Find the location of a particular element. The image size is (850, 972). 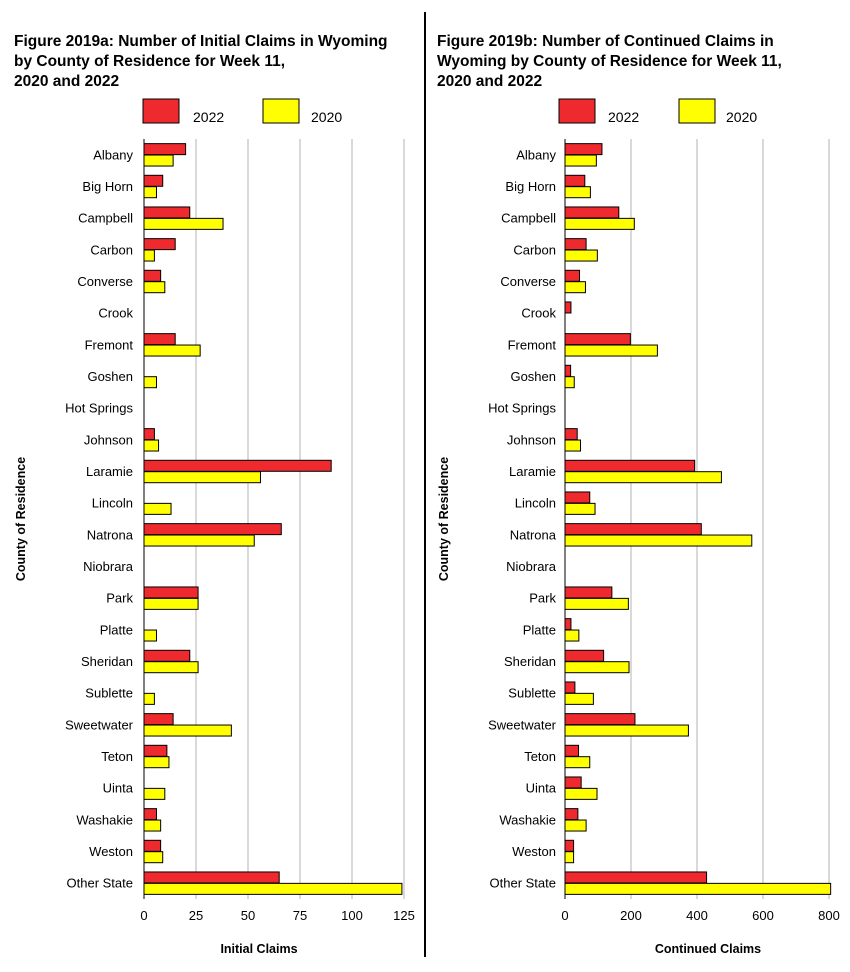

x-tick-label-b: 800 is located at coordinates (829, 915).